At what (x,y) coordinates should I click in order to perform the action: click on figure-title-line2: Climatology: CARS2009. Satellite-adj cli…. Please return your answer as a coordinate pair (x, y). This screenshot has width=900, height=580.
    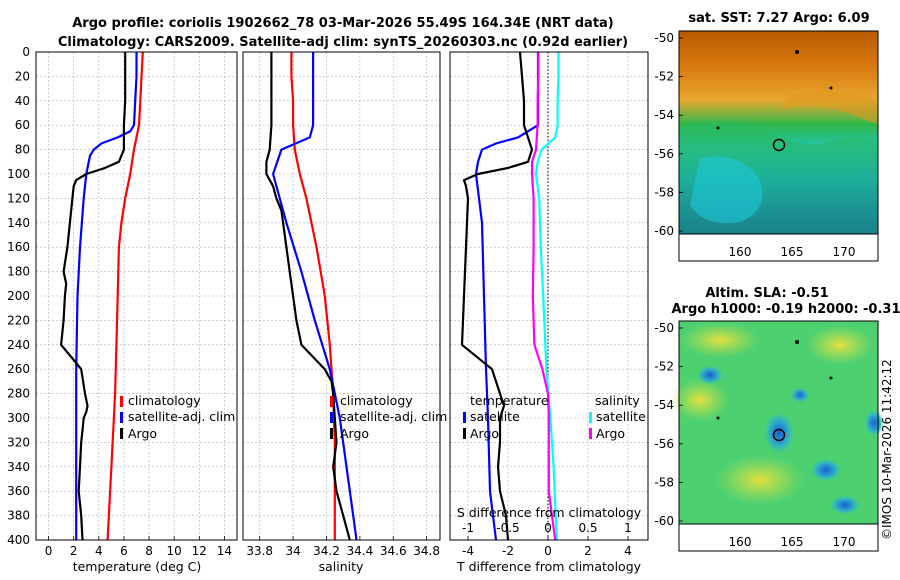
    Looking at the image, I should click on (343, 42).